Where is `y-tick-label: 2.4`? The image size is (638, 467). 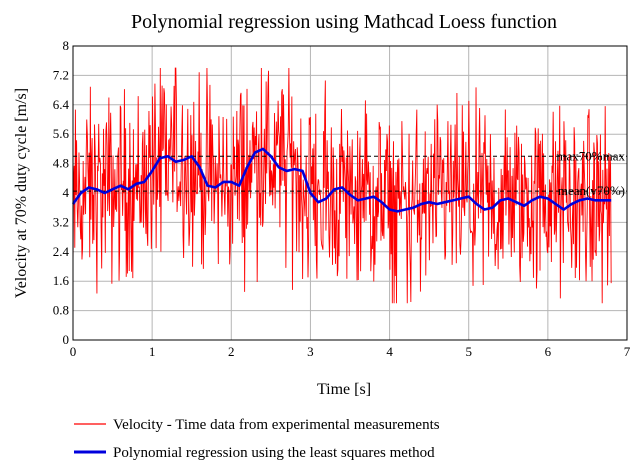
y-tick-label: 2.4 is located at coordinates (61, 251).